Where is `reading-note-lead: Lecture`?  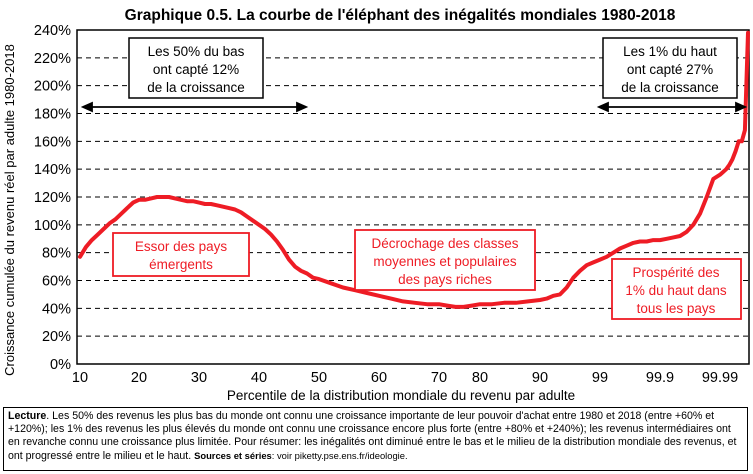 reading-note-lead: Lecture is located at coordinates (27, 416).